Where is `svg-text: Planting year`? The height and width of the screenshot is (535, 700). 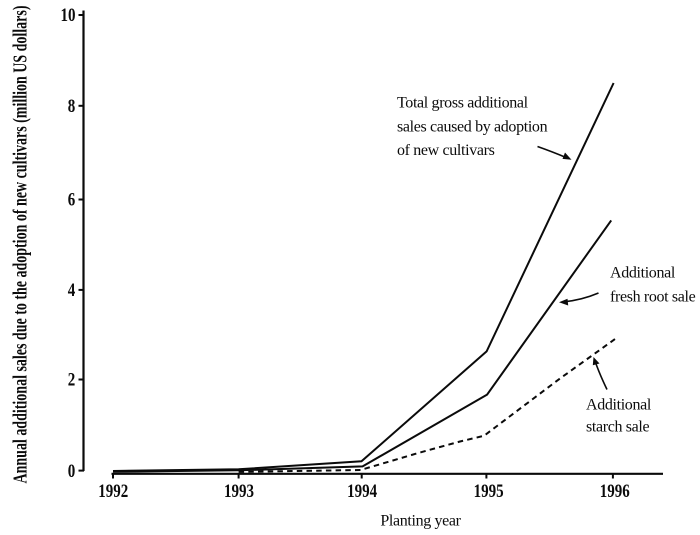 svg-text: Planting year is located at coordinates (420, 521).